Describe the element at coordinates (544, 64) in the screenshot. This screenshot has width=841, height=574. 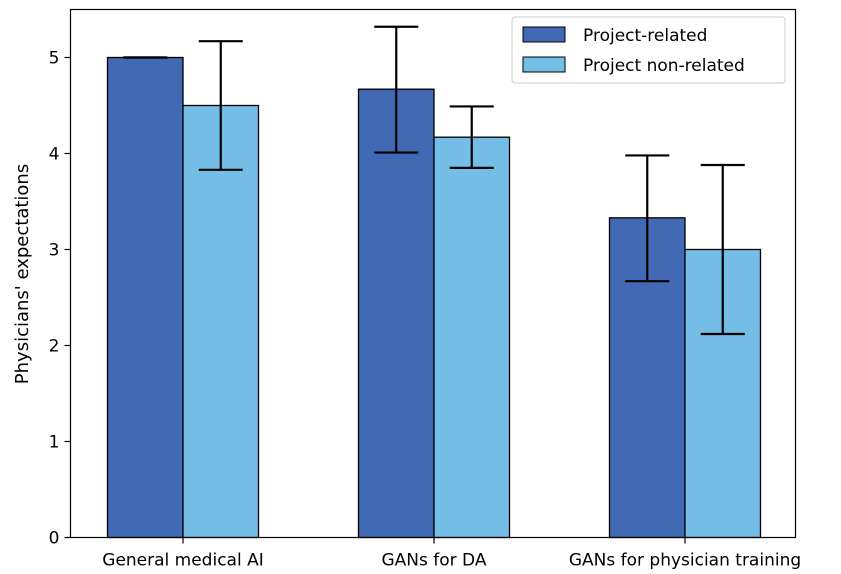
I see `legend-swatch-project-non-related` at that location.